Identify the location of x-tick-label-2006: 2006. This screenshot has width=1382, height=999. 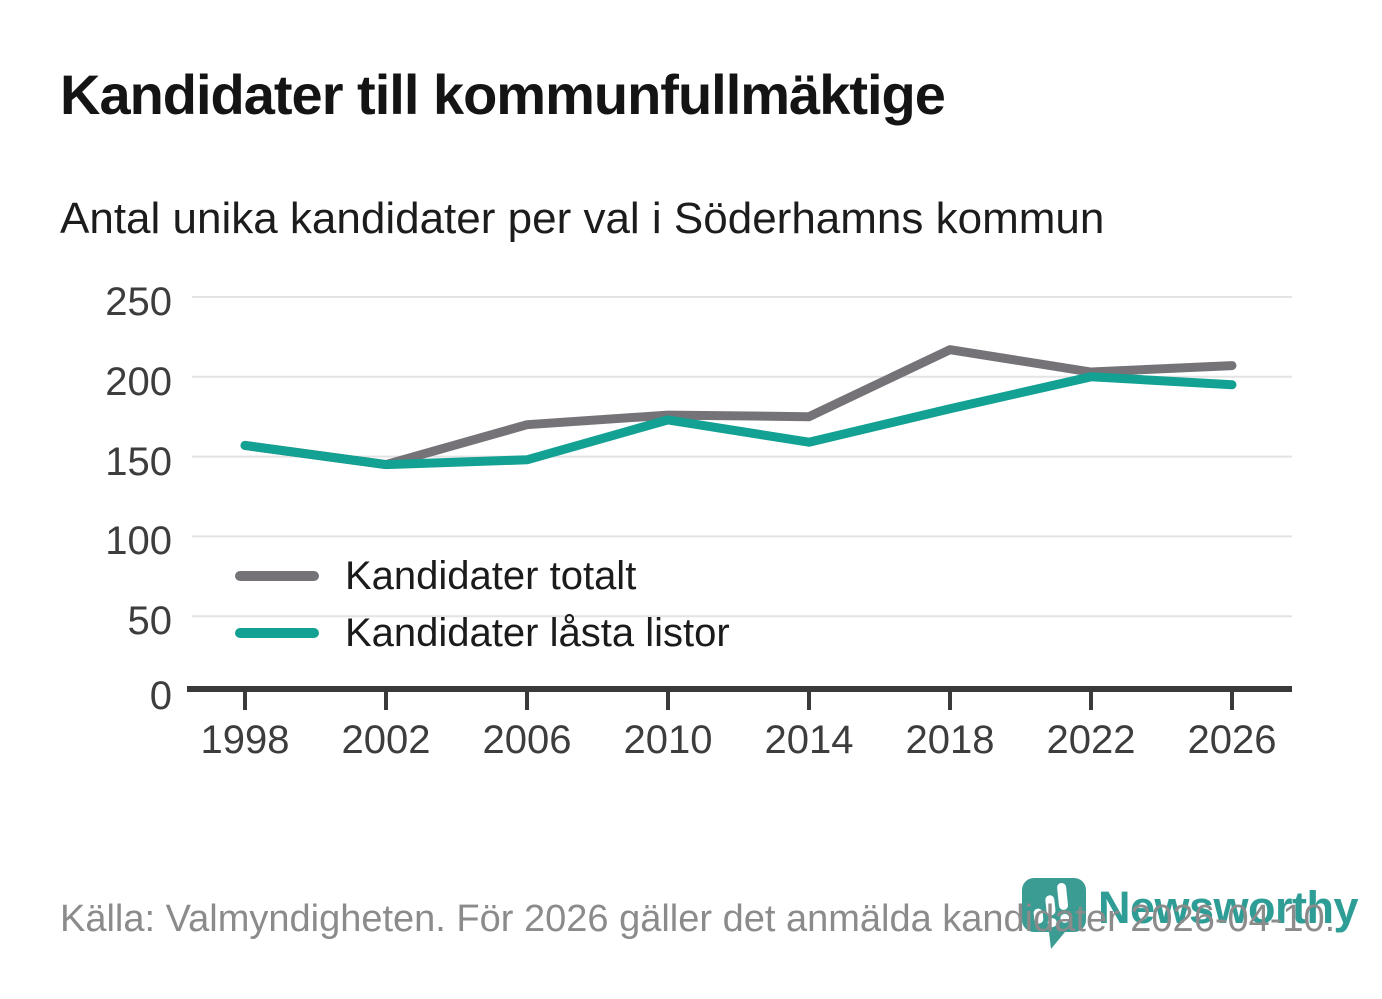
(527, 740).